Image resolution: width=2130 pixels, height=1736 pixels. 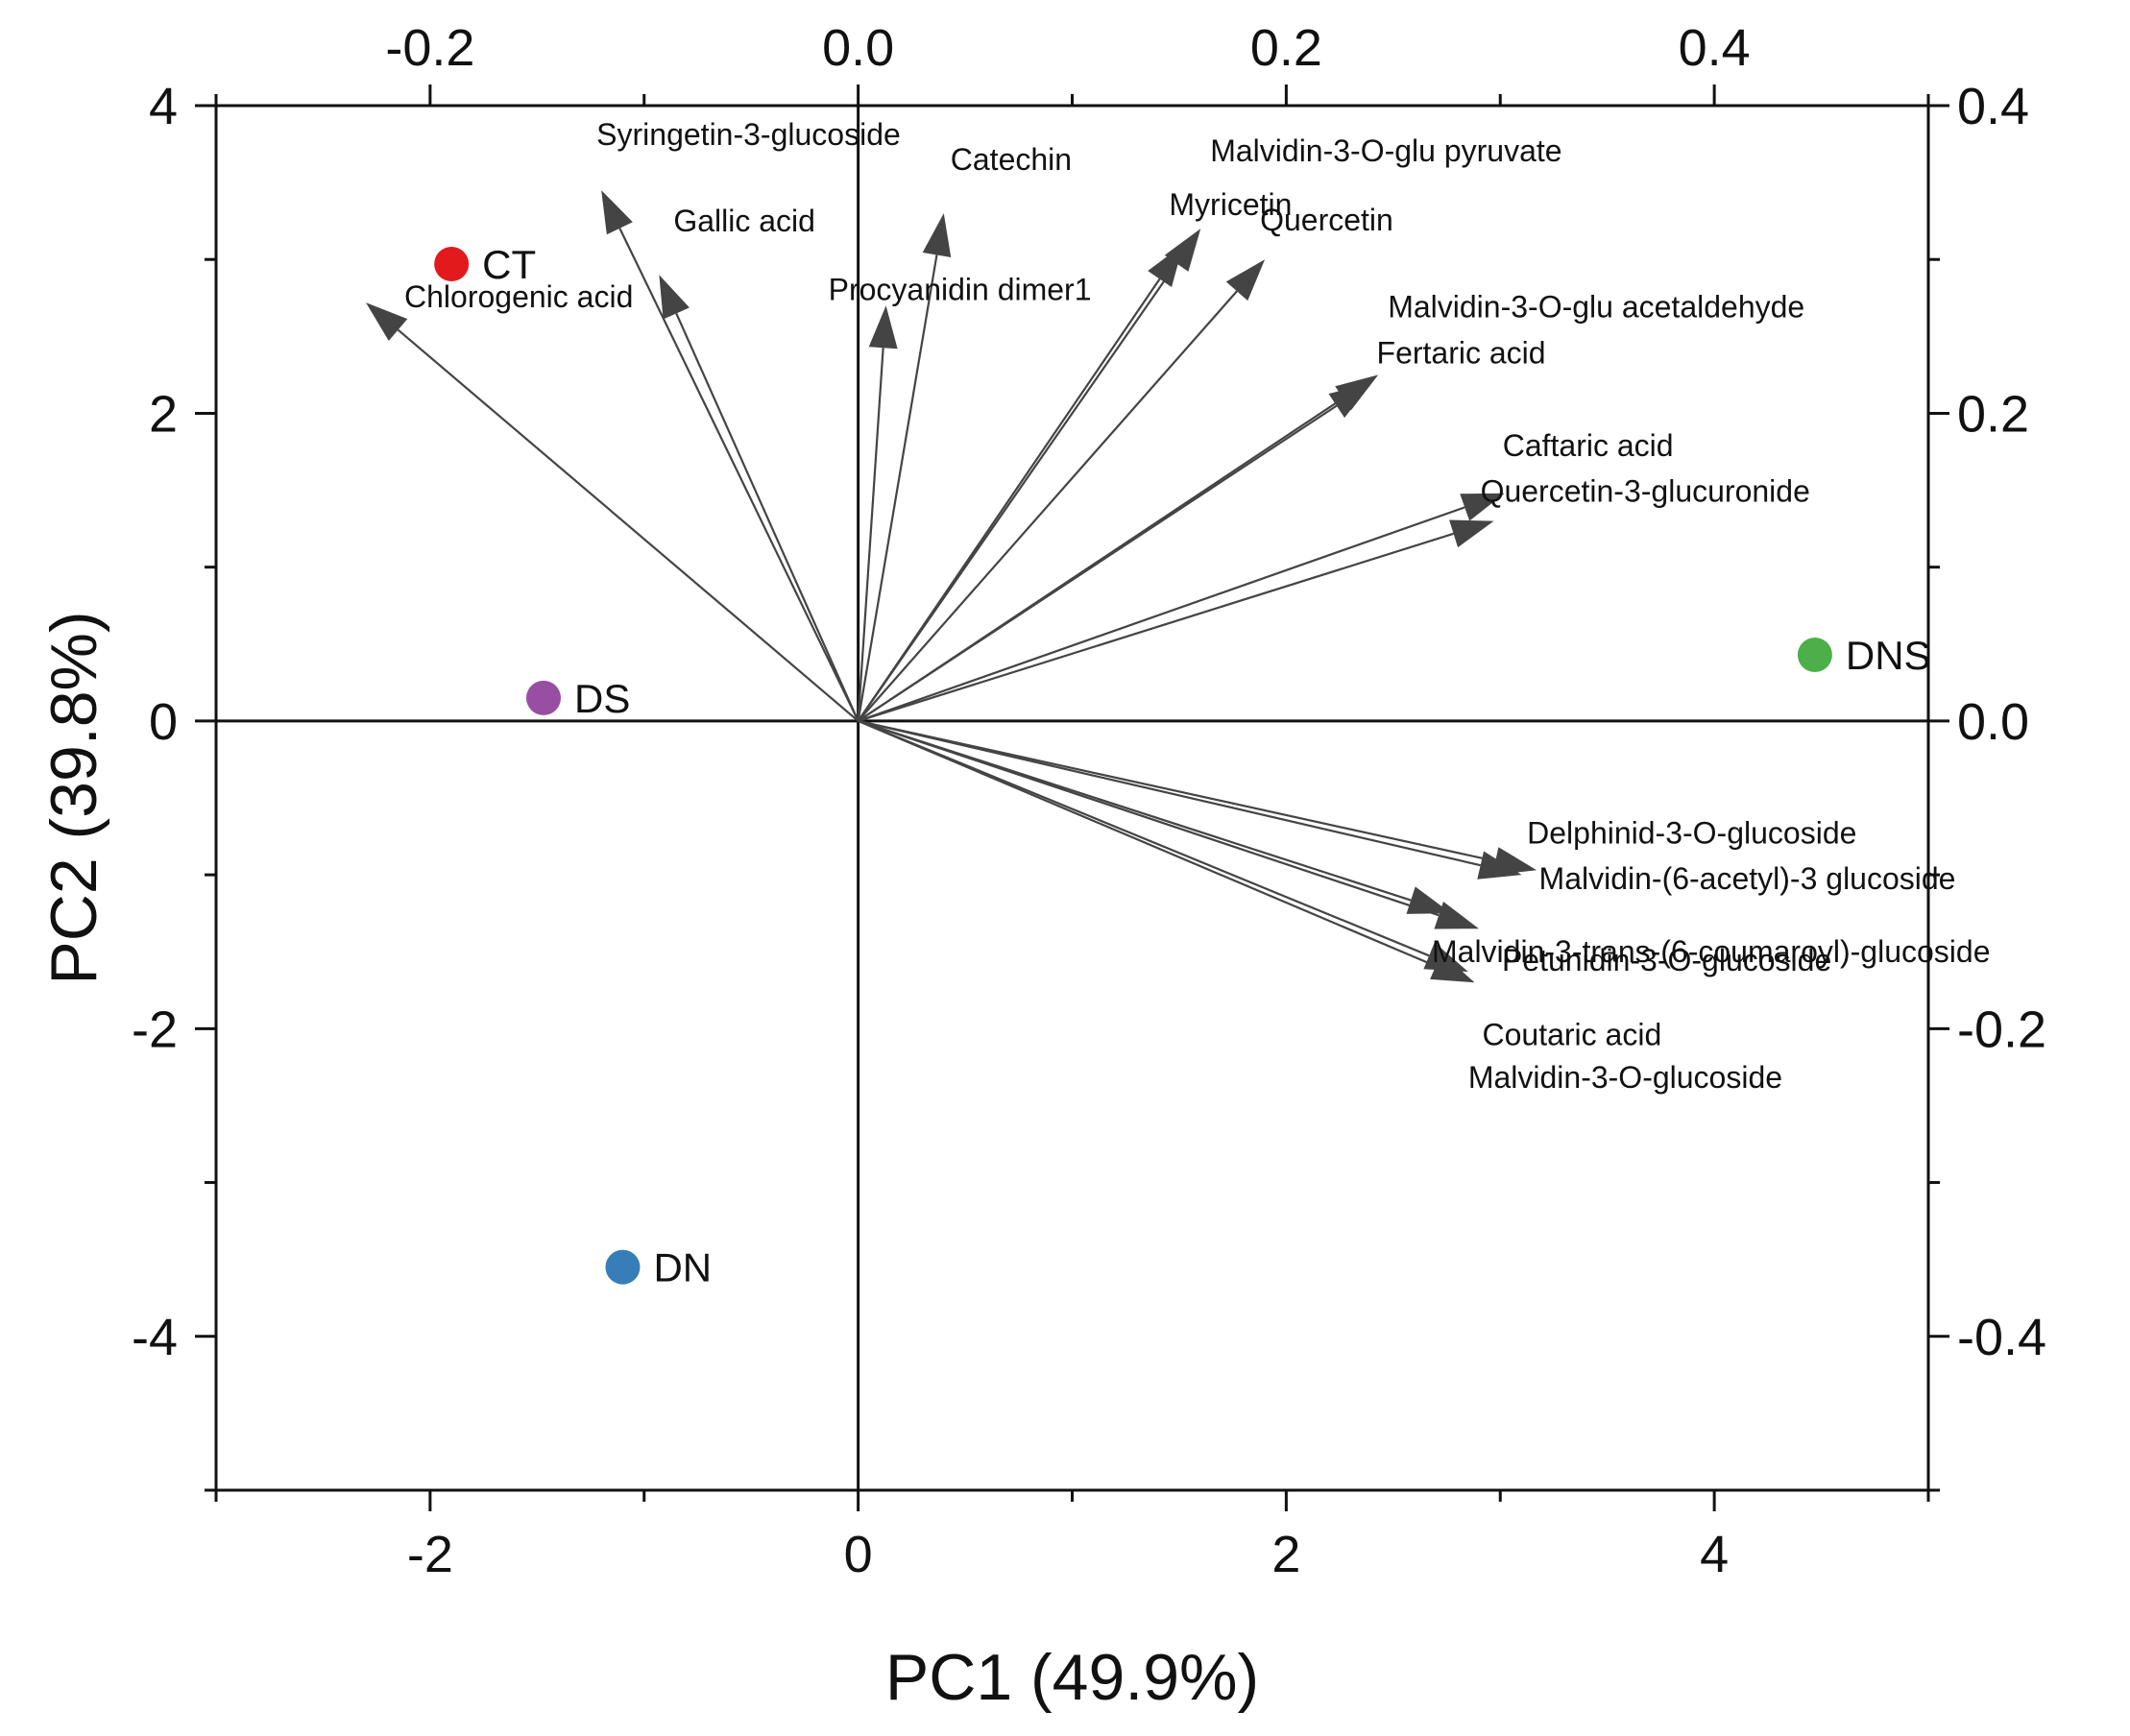 I want to click on loading-label: Malvidin-3-O-glucoside, so click(x=1625, y=1077).